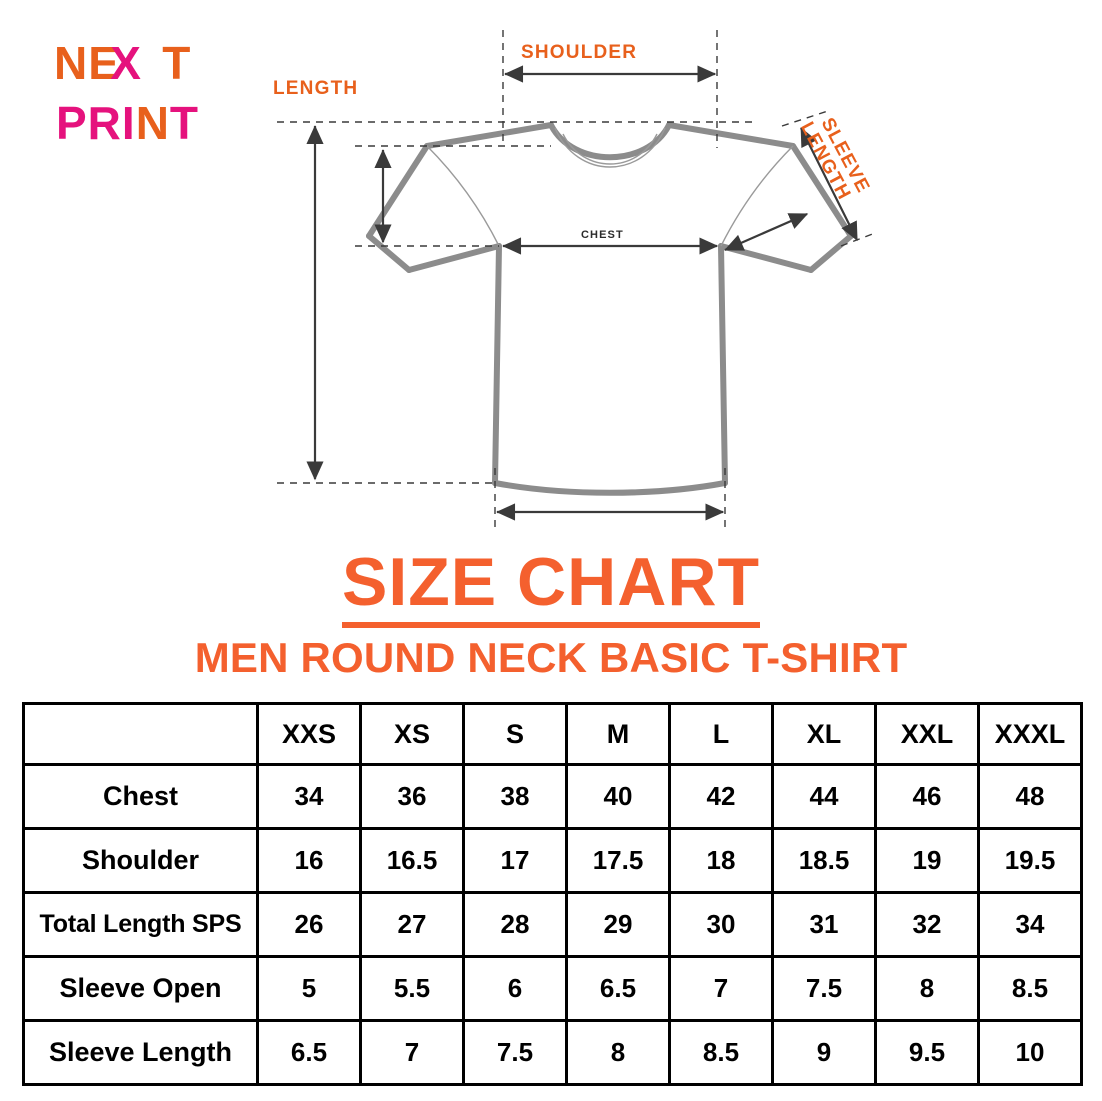 The image size is (1102, 1101). What do you see at coordinates (412, 988) in the screenshot?
I see `cell-sleeve-open-xs: 5.5` at bounding box center [412, 988].